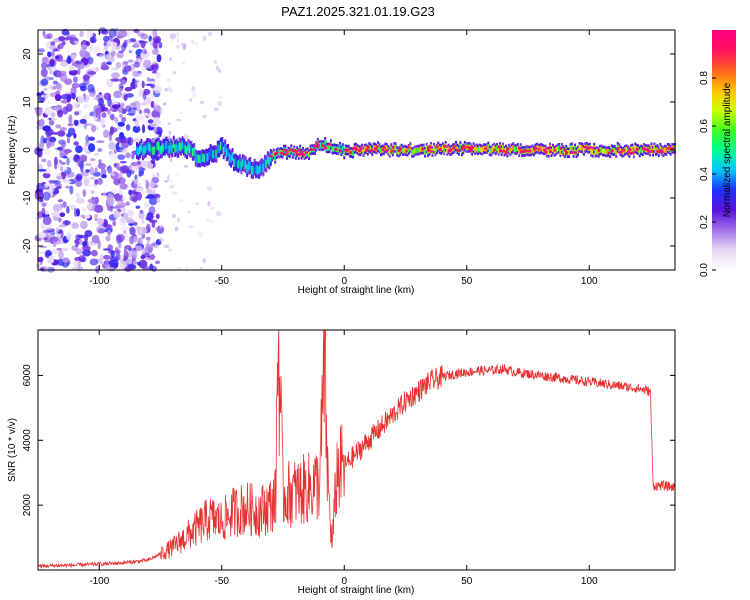 This screenshot has height=600, width=750. Describe the element at coordinates (344, 581) in the screenshot. I see `x-tick-label: 0` at that location.